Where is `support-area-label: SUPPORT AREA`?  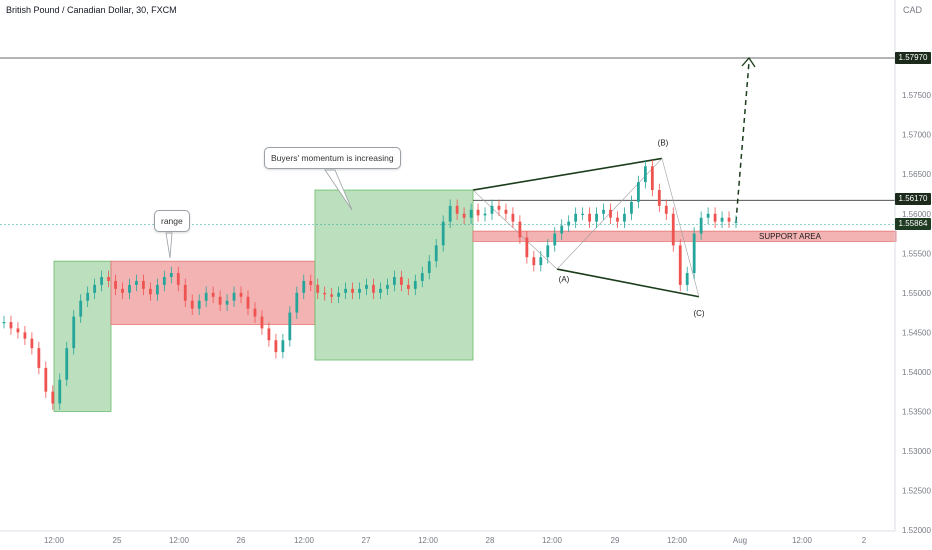
support-area-label: SUPPORT AREA is located at coordinates (790, 236).